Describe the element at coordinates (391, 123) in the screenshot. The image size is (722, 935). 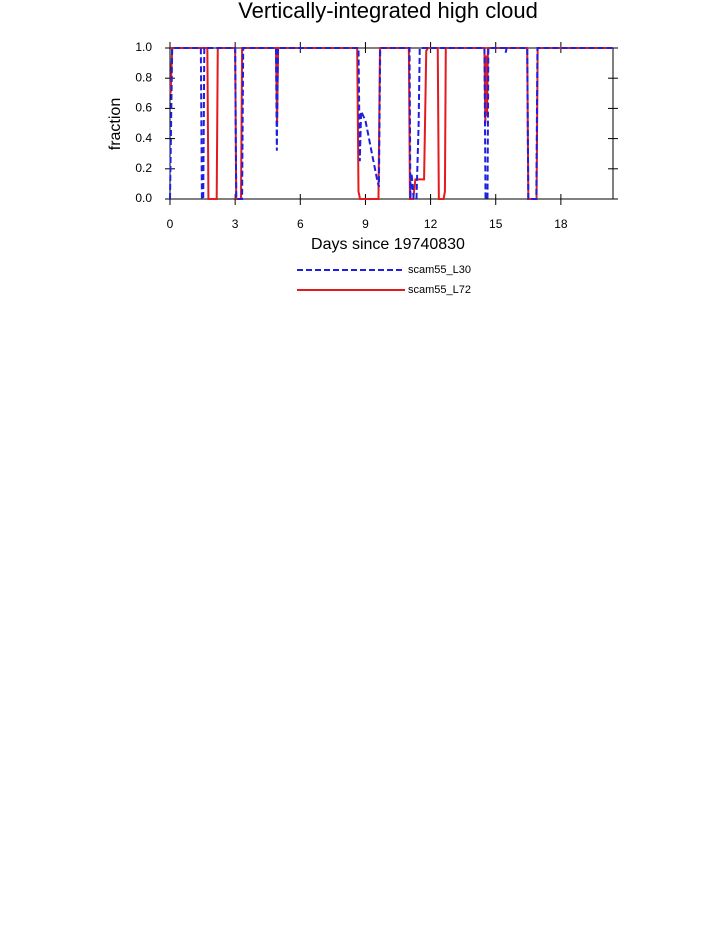
I see `series-line` at that location.